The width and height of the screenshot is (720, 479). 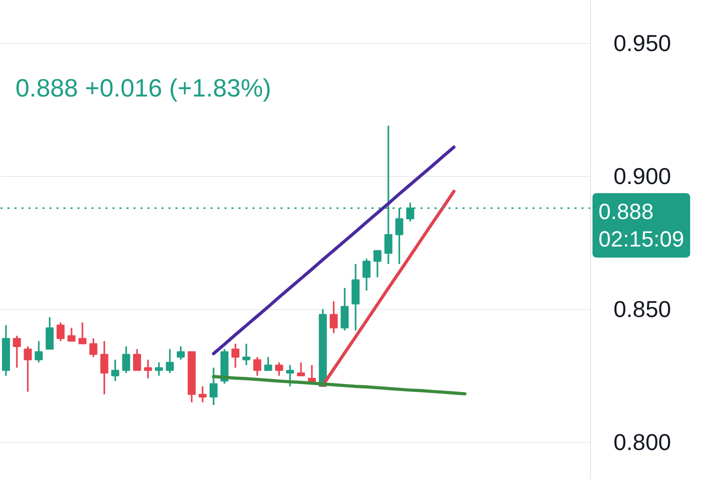 I want to click on y-tick-label: 0.900, so click(x=643, y=176).